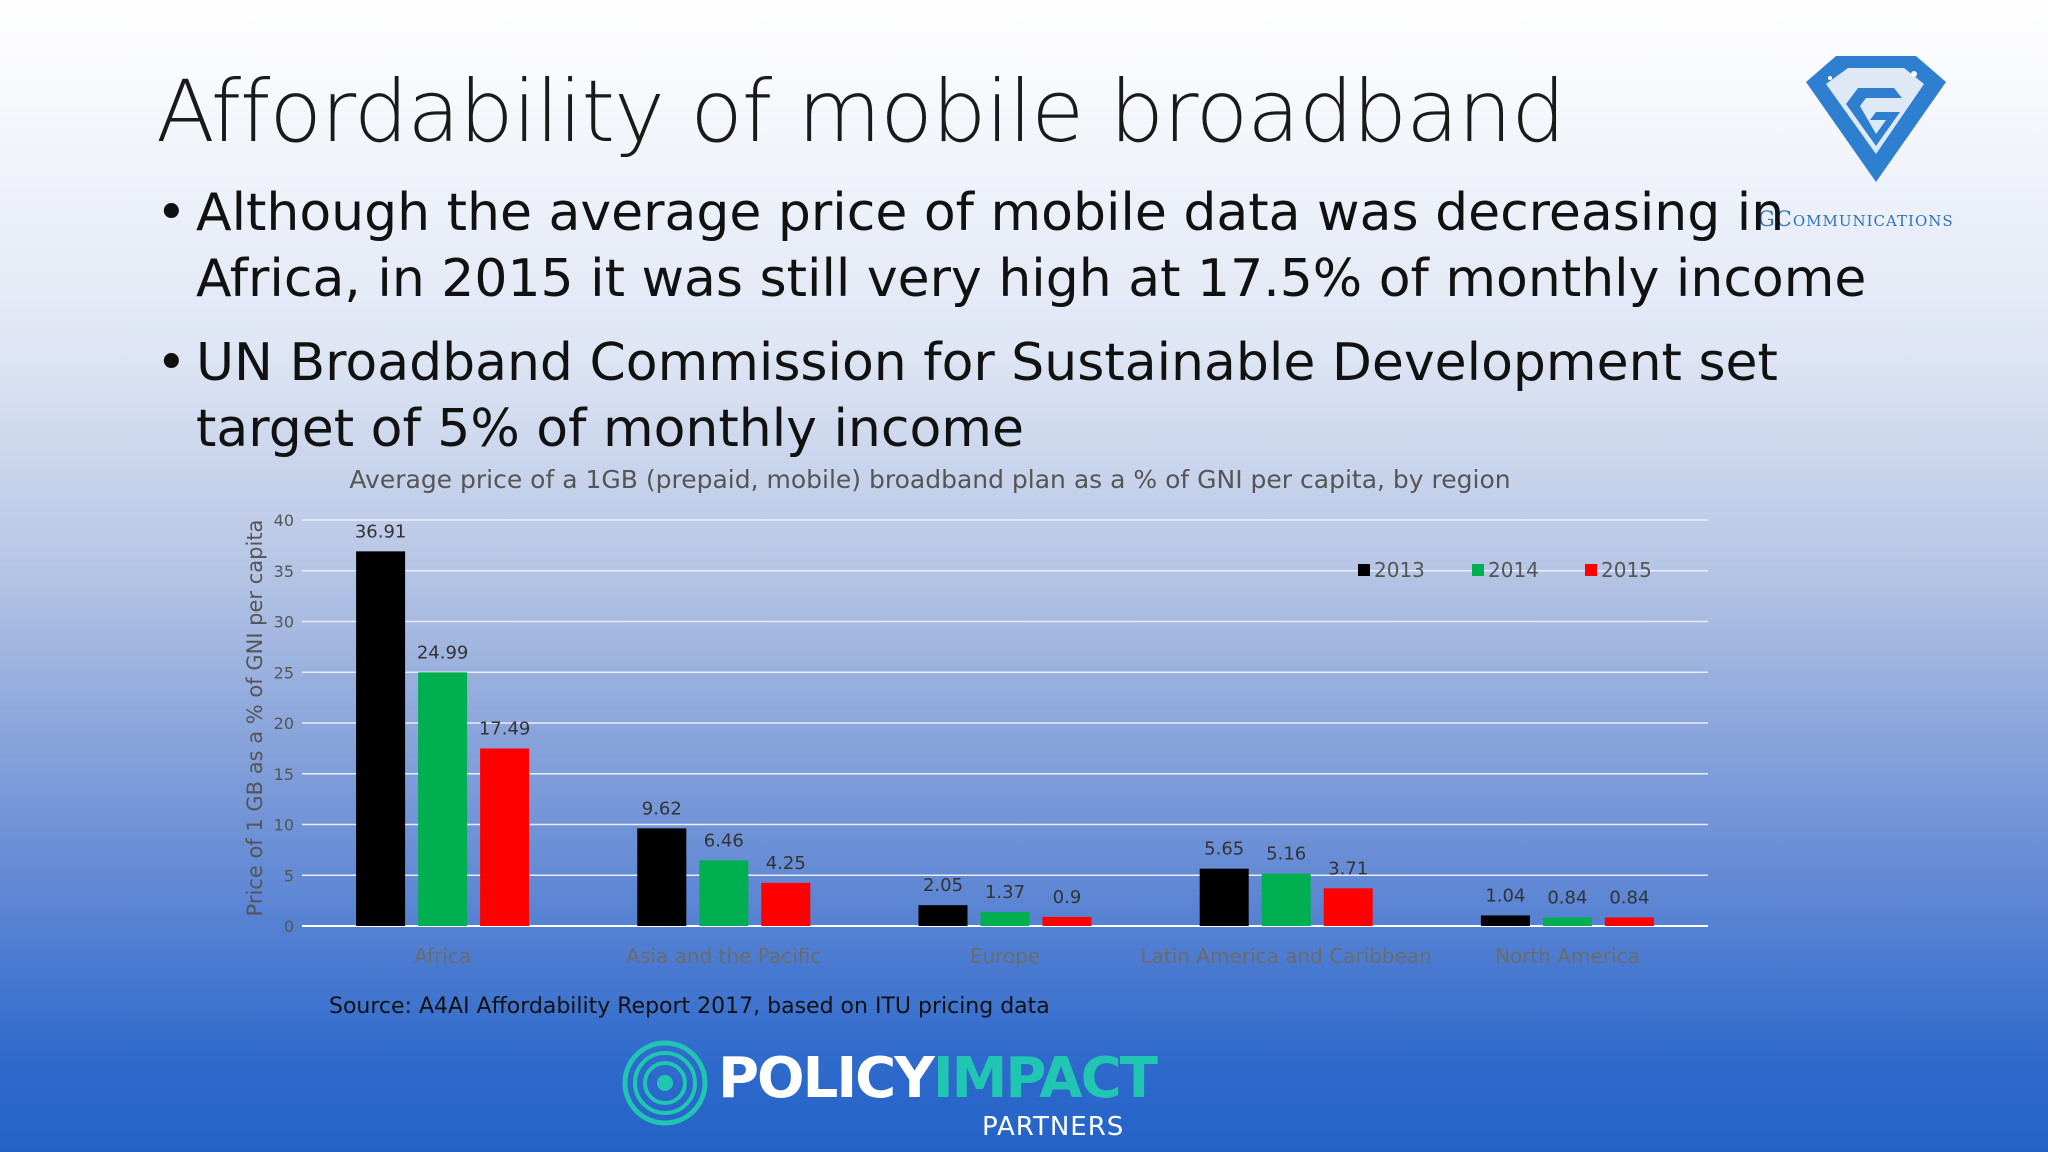 The width and height of the screenshot is (2048, 1152). I want to click on slide-title: Affordability of mobile broadband, so click(861, 112).